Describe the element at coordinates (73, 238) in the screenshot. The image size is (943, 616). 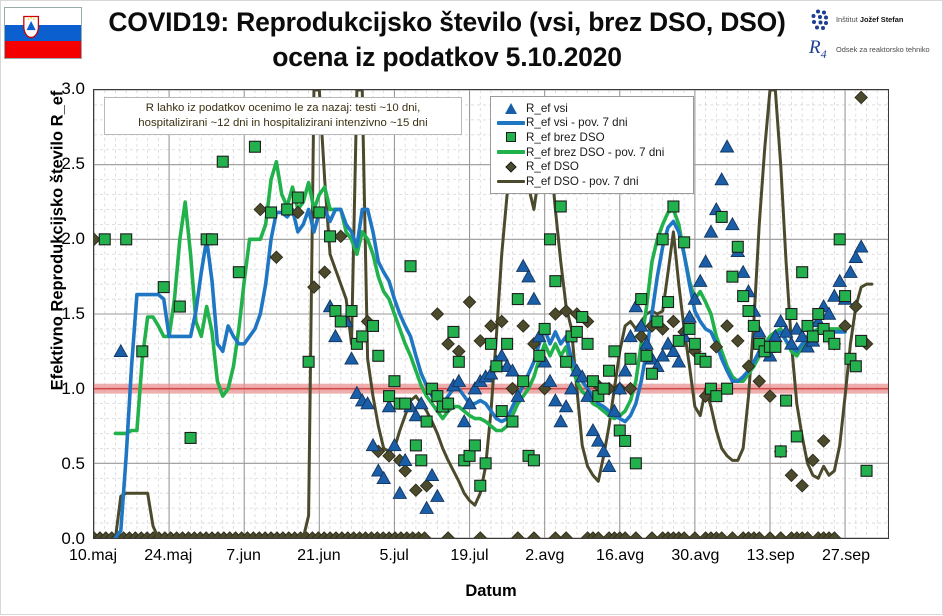
I see `y-tick-label: 2.0` at that location.